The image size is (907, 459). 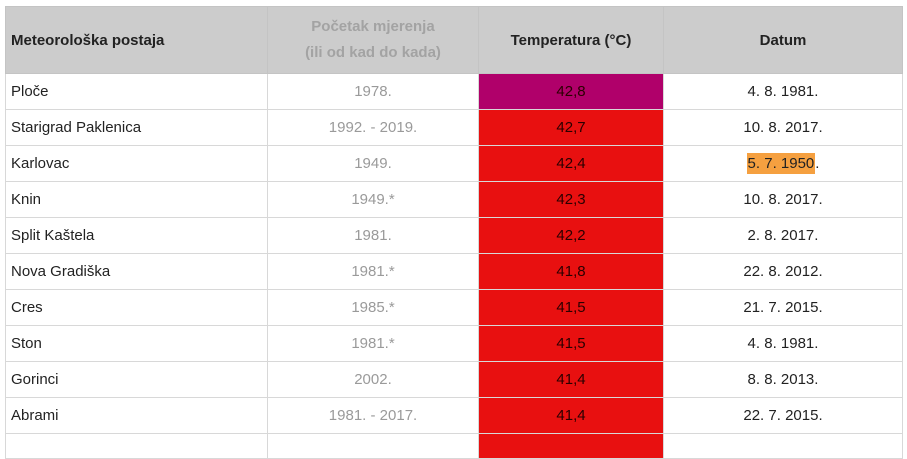 I want to click on cell-date: 21. 7. 2015., so click(x=783, y=307).